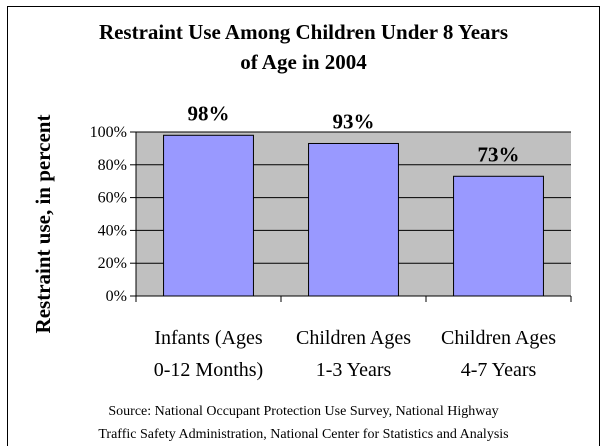 This screenshot has height=446, width=607. Describe the element at coordinates (499, 370) in the screenshot. I see `category-label-2-1: 4-7 Years` at that location.